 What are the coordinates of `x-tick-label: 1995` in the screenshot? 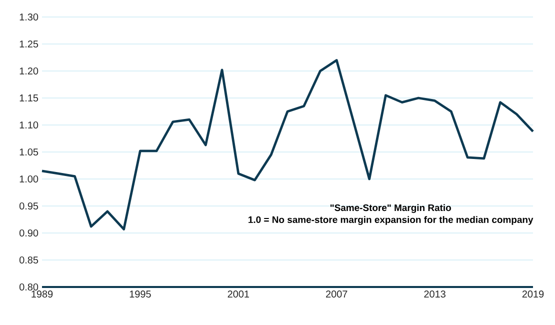 It's located at (140, 294).